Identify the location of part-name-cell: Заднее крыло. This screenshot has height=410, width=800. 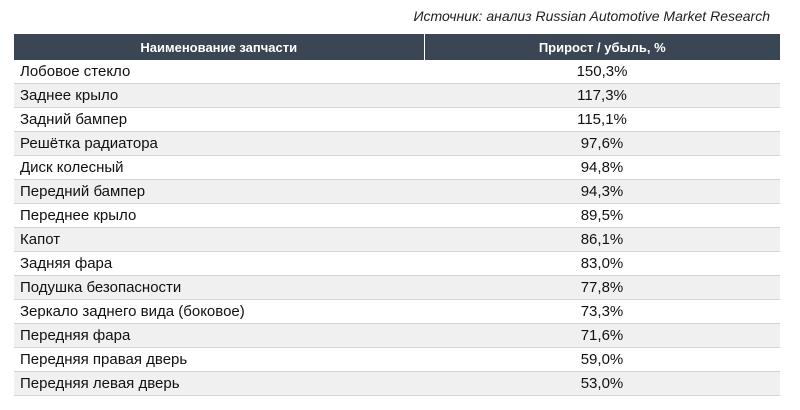
(219, 95).